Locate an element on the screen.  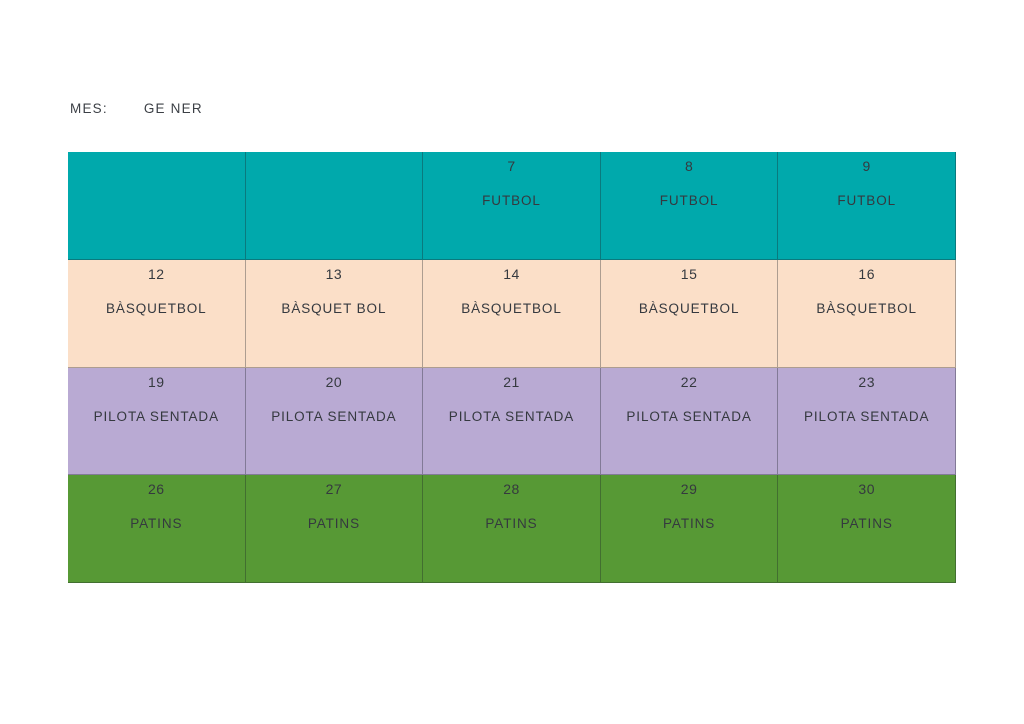
calendar-cell-day-13: 13 BÀSQUET BOL is located at coordinates (334, 313).